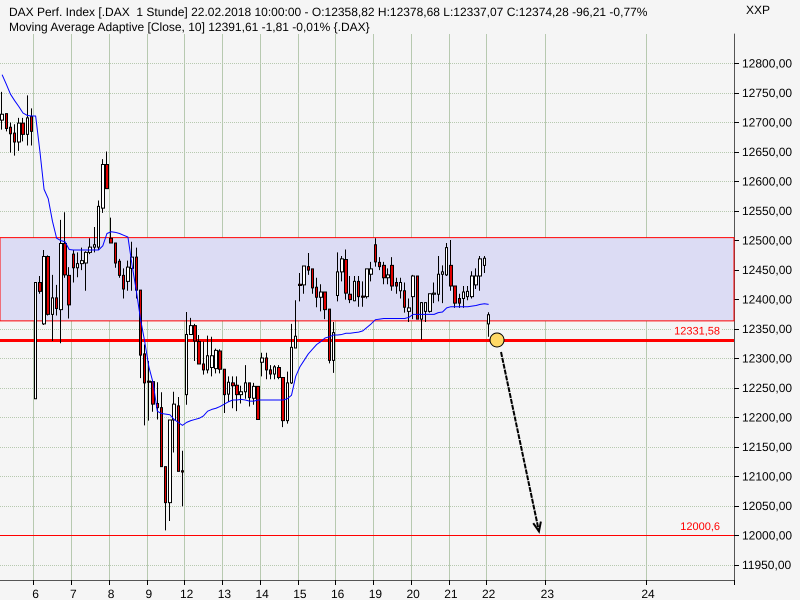  What do you see at coordinates (225, 593) in the screenshot?
I see `x-tick-label: 13` at bounding box center [225, 593].